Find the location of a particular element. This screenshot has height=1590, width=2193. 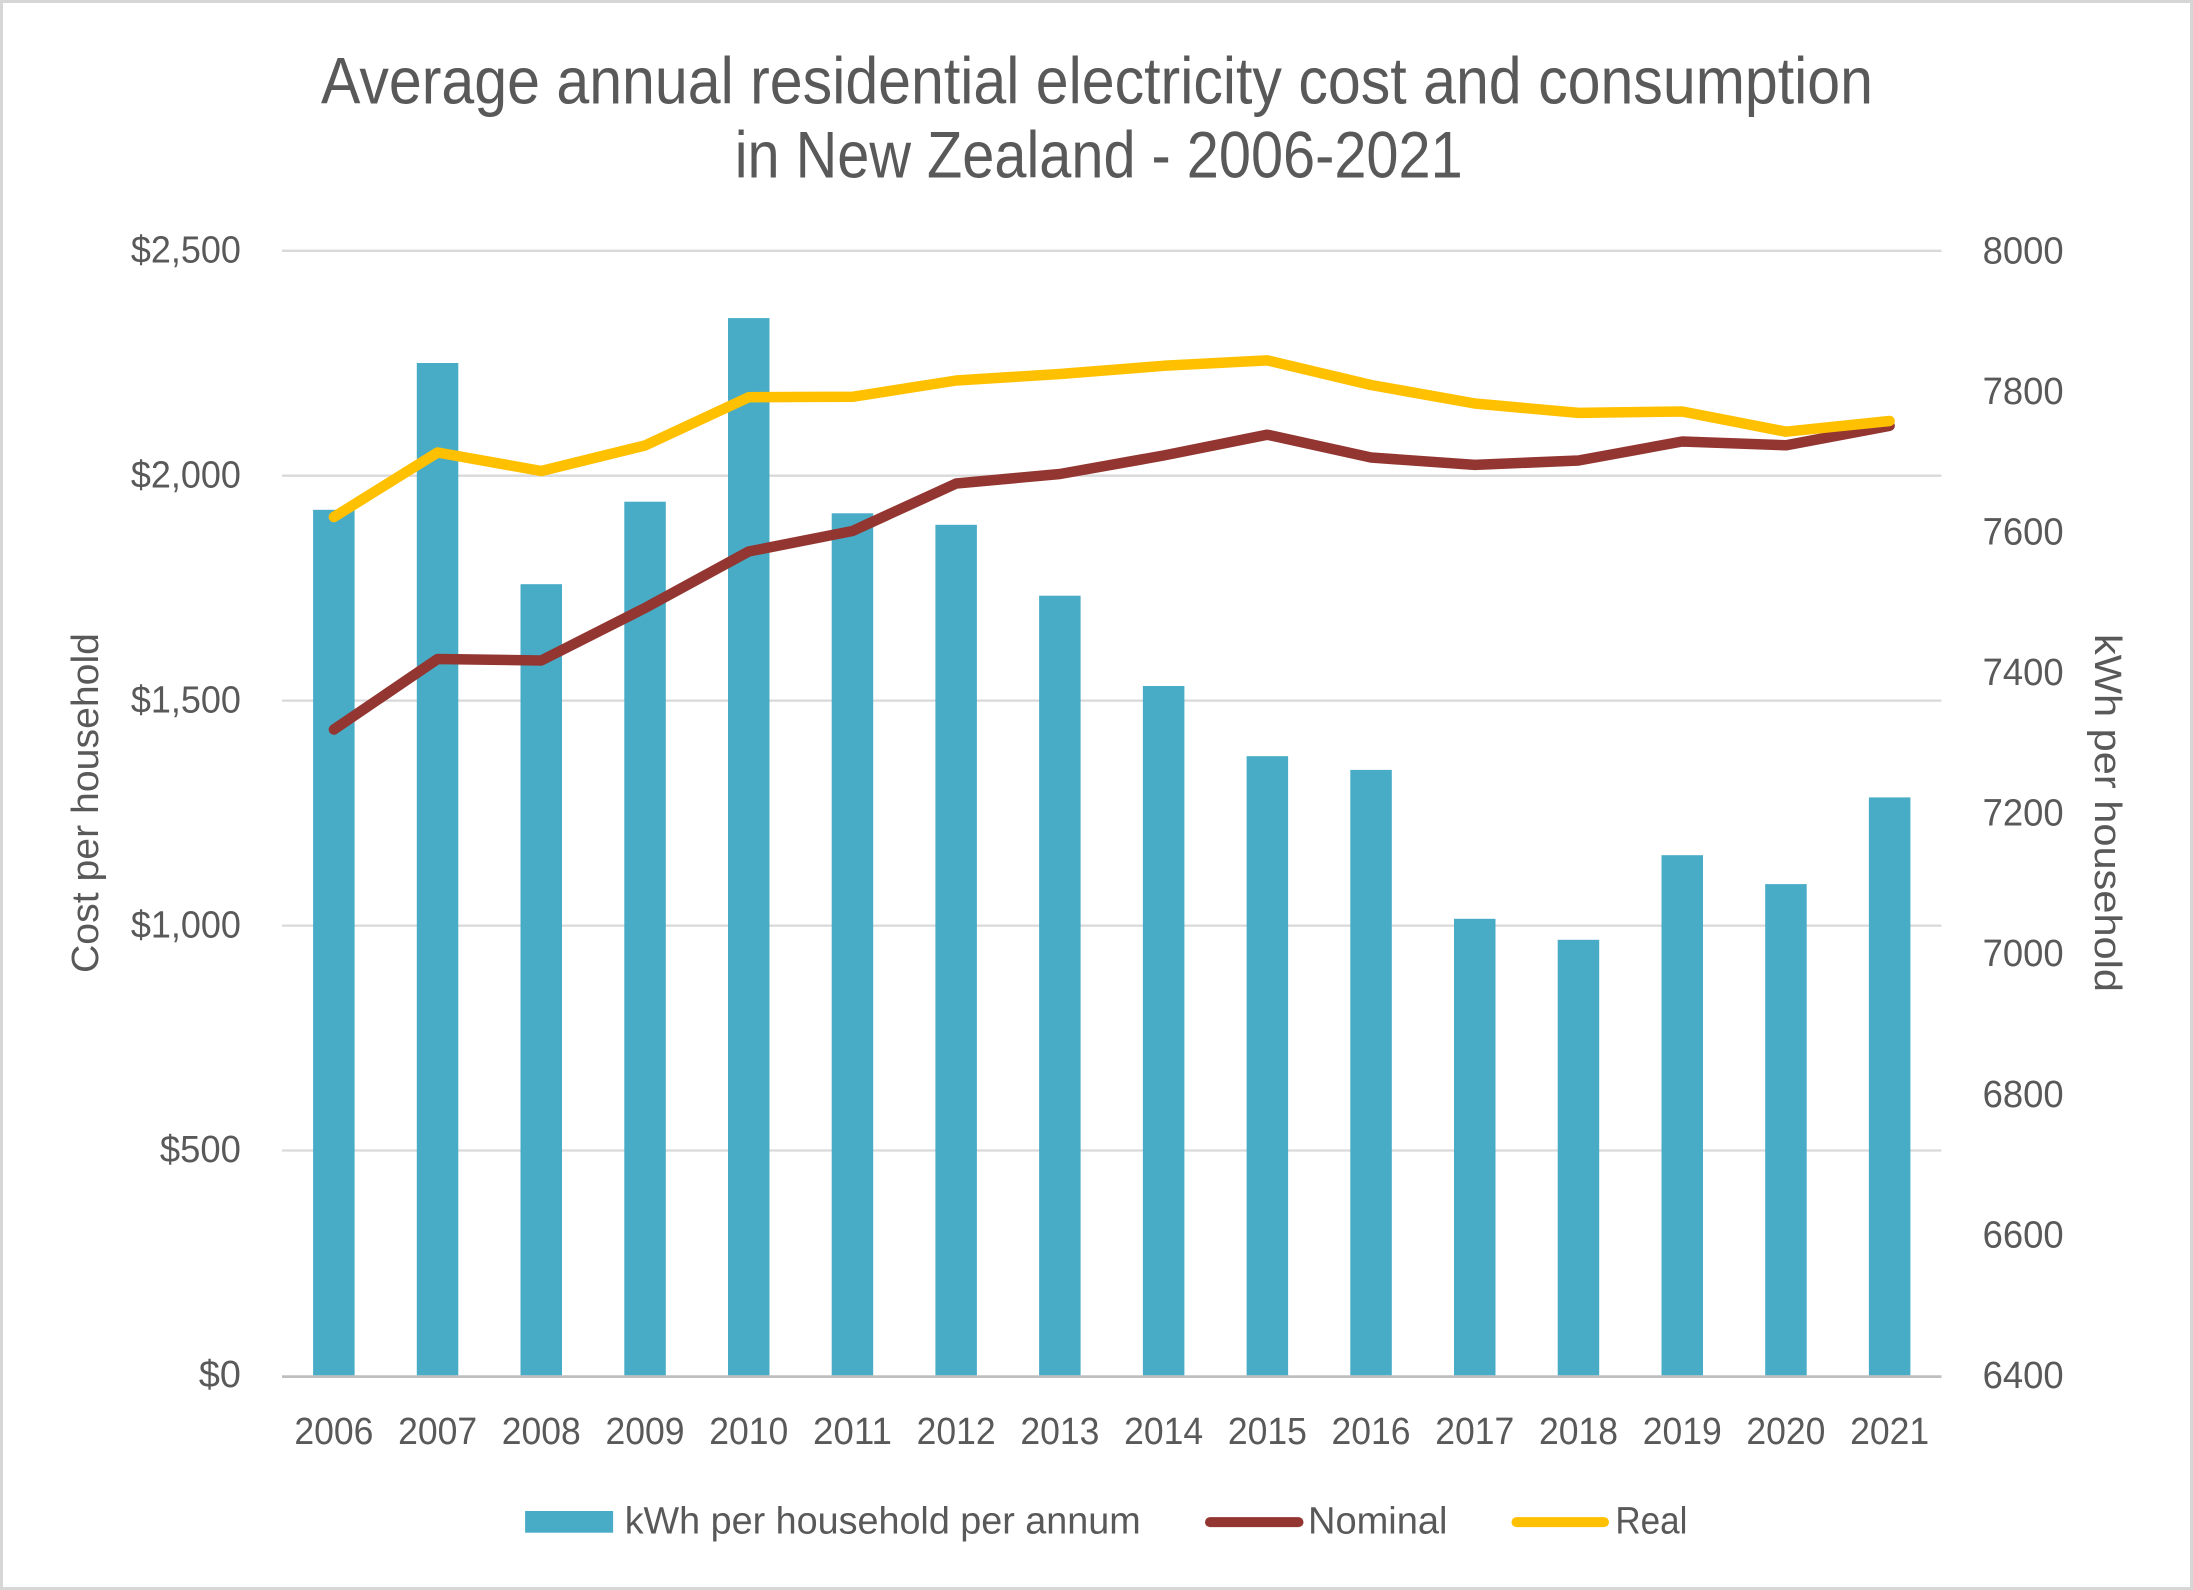

svg-text: 2012 is located at coordinates (956, 1432).